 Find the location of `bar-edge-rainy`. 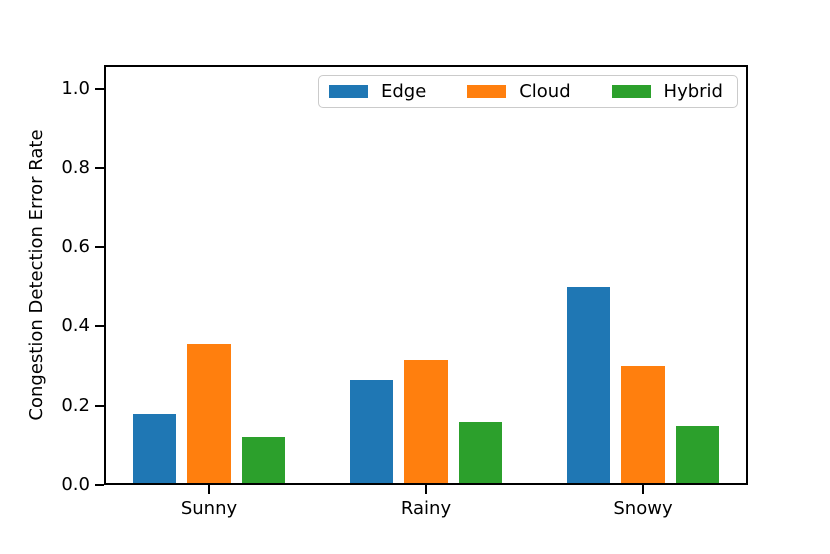

bar-edge-rainy is located at coordinates (372, 432).